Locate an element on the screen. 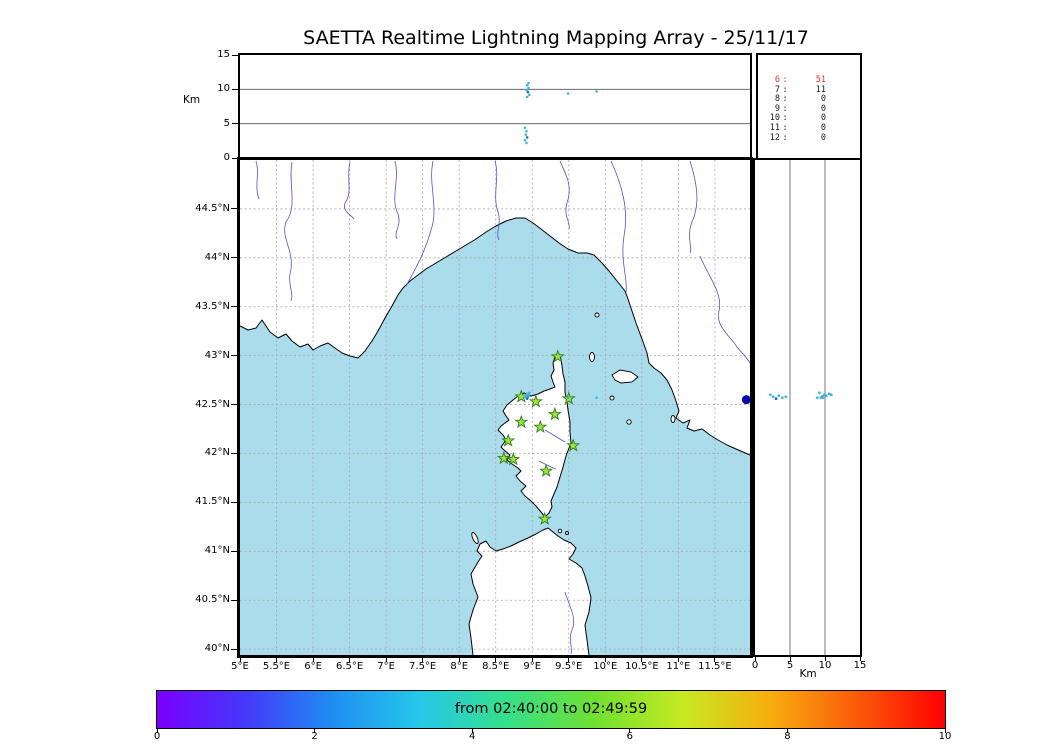 The width and height of the screenshot is (1050, 750). colorbar-tick-label: 6 is located at coordinates (629, 736).